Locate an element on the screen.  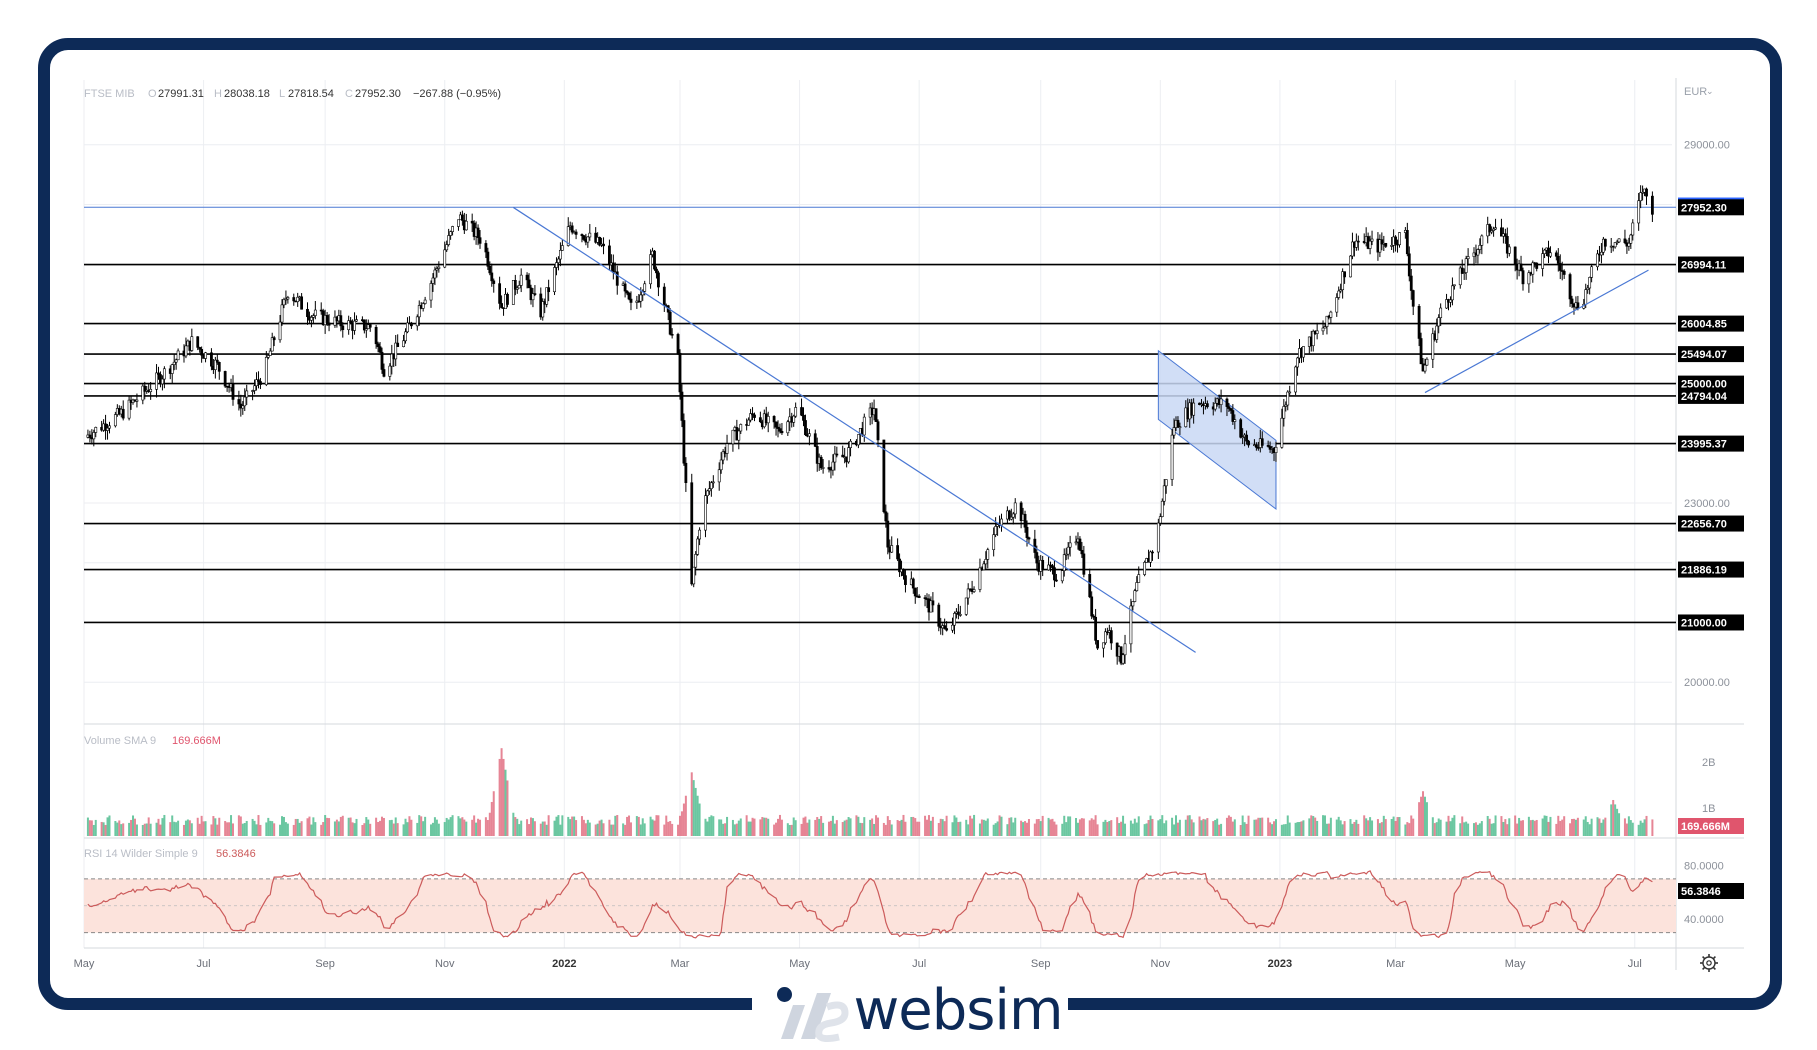
gear-icon is located at coordinates (1709, 963).